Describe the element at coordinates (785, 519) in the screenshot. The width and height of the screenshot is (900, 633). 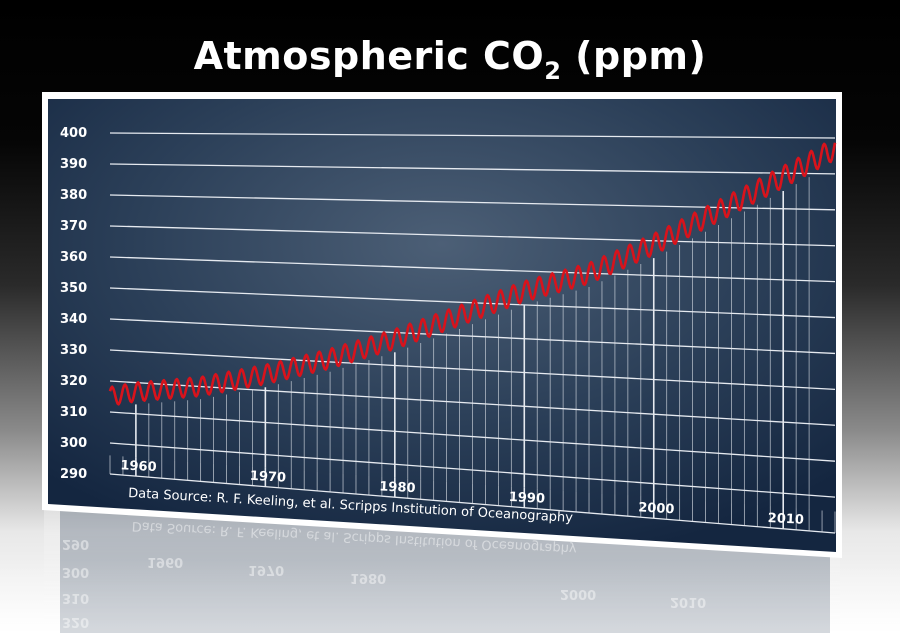
I see `x-tick-label: 2010` at that location.